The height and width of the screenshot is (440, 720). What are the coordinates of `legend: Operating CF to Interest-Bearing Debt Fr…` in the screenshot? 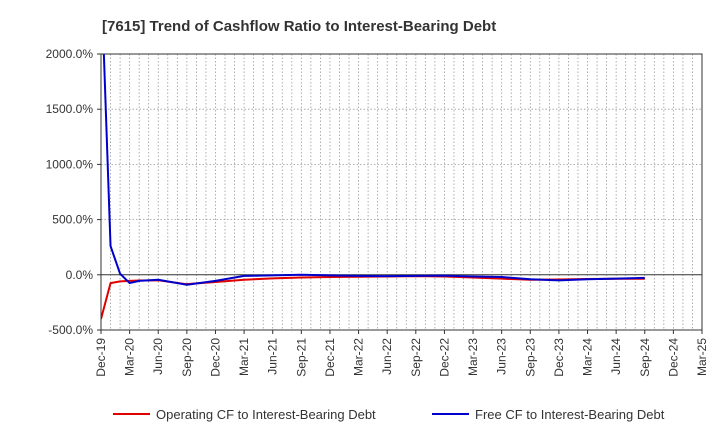 It's located at (389, 414).